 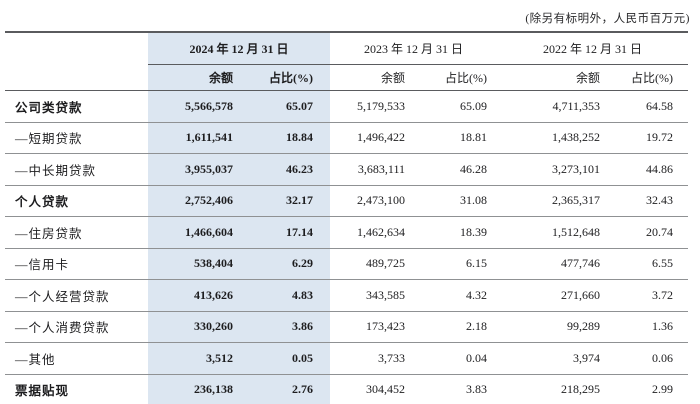 I want to click on pct-value: 3.86, so click(x=287, y=326).